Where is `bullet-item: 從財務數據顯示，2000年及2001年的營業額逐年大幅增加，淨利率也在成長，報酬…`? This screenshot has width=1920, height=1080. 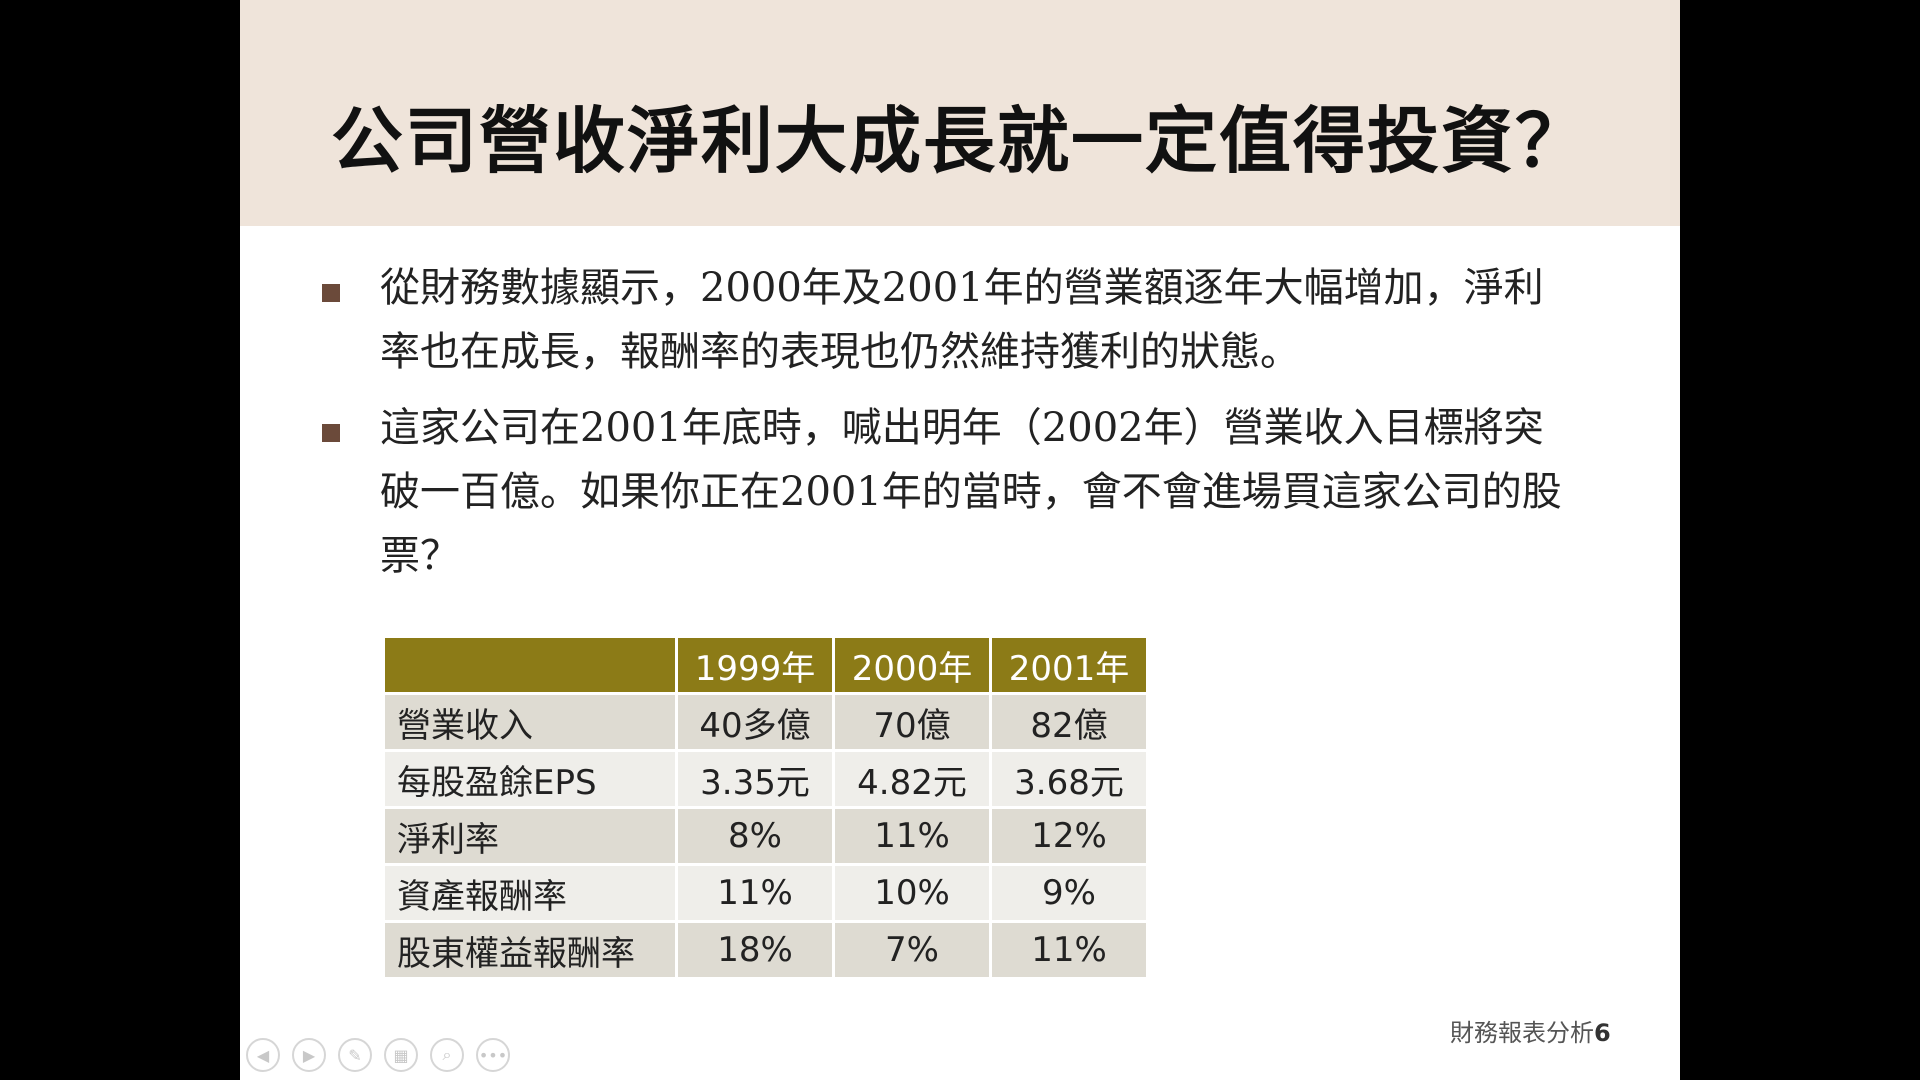 bullet-item: 從財務數據顯示，2000年及2001年的營業額逐年大幅增加，淨利率也在成長，報酬… is located at coordinates (972, 320).